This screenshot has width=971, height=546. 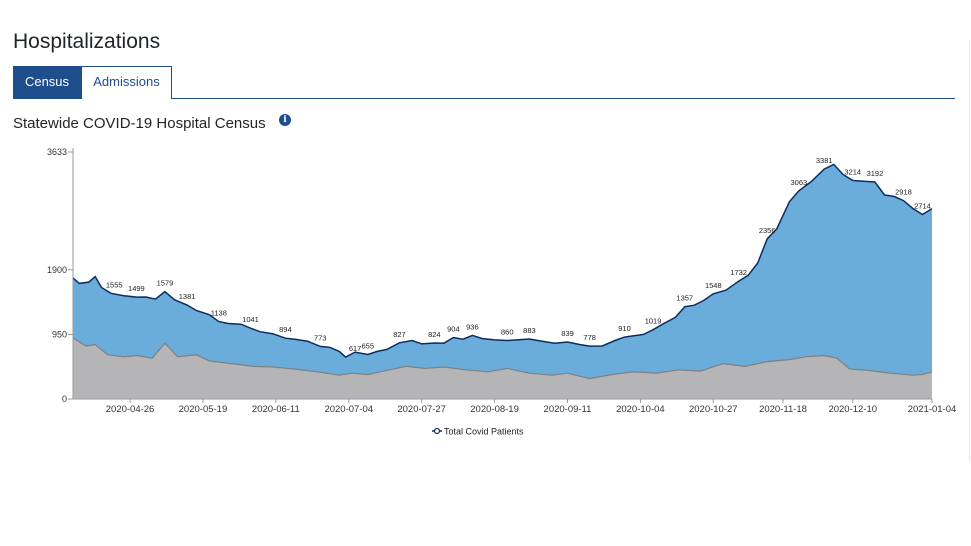 I want to click on lower-series-line, so click(x=502, y=358).